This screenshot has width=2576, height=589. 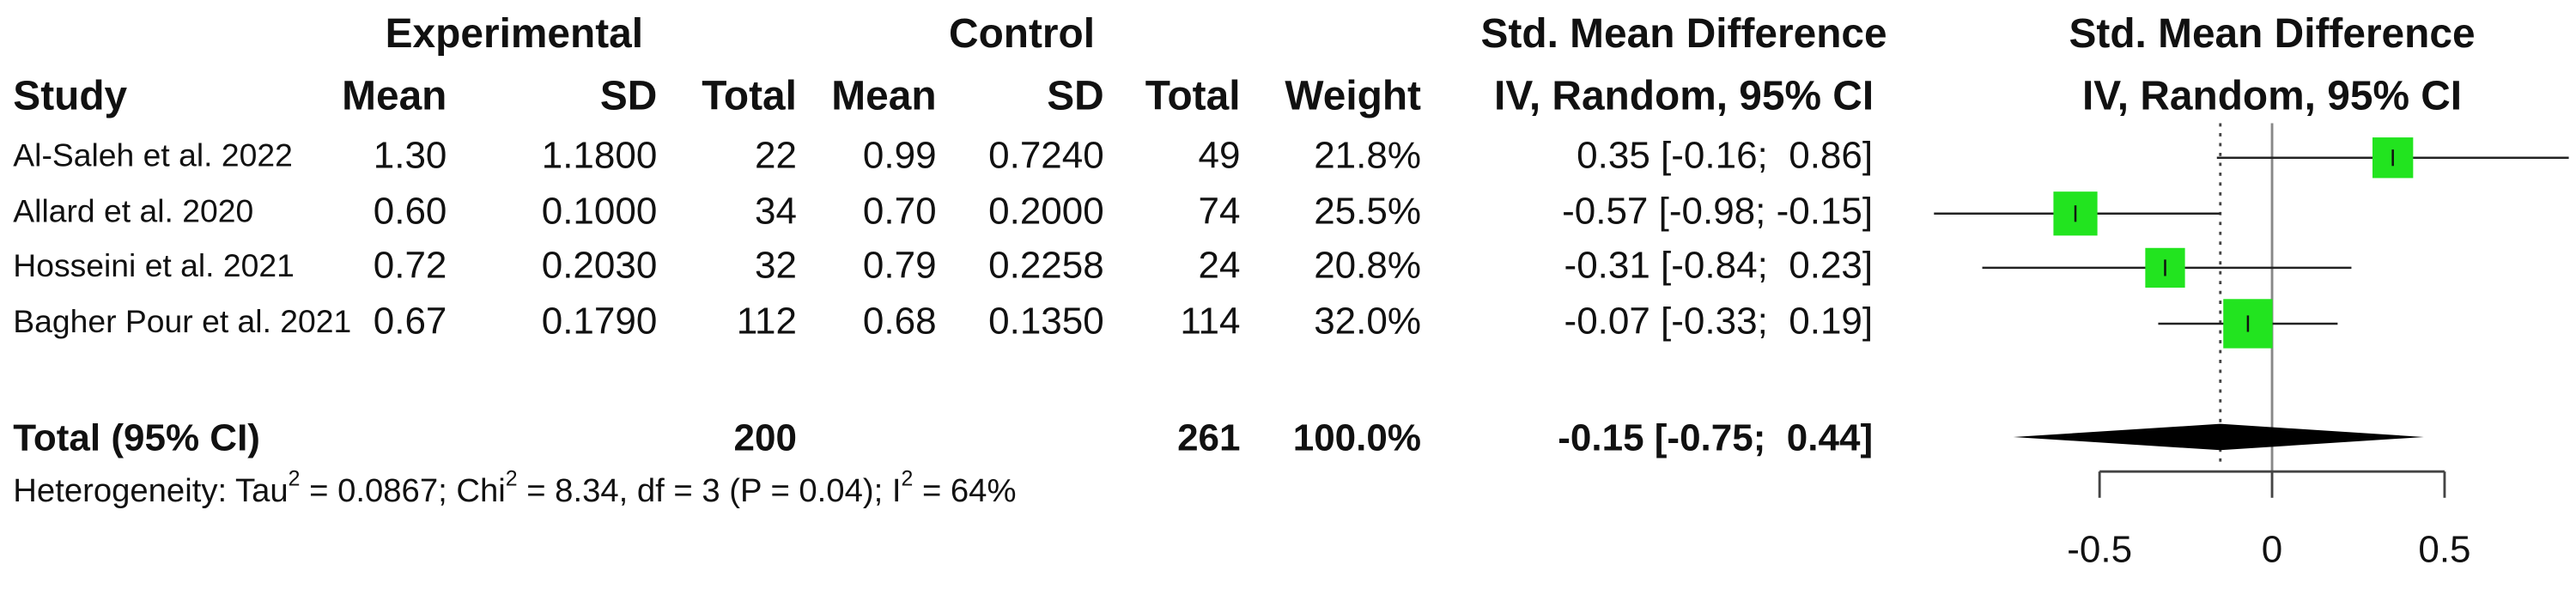 What do you see at coordinates (1725, 155) in the screenshot?
I see `effect-ci: 0.35 [-0.16; 0.86]` at bounding box center [1725, 155].